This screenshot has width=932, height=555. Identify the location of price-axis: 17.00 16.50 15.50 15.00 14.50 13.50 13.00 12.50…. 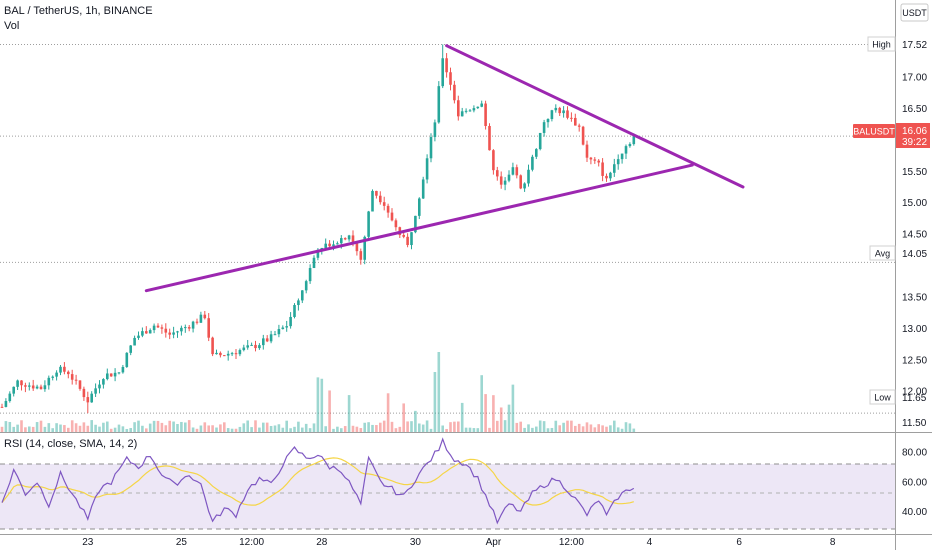
(914, 251).